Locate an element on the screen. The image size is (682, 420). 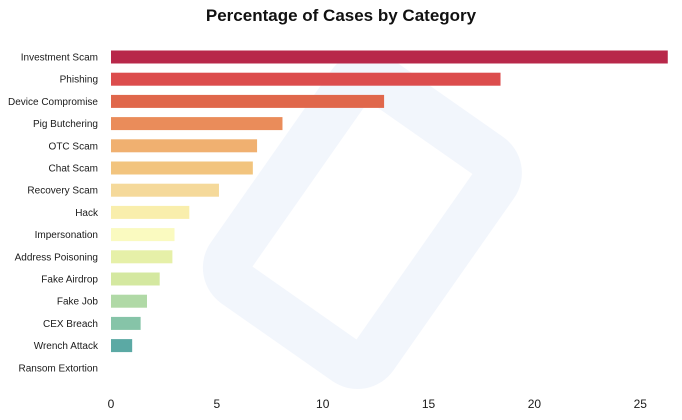
bar-phishing is located at coordinates (306, 79).